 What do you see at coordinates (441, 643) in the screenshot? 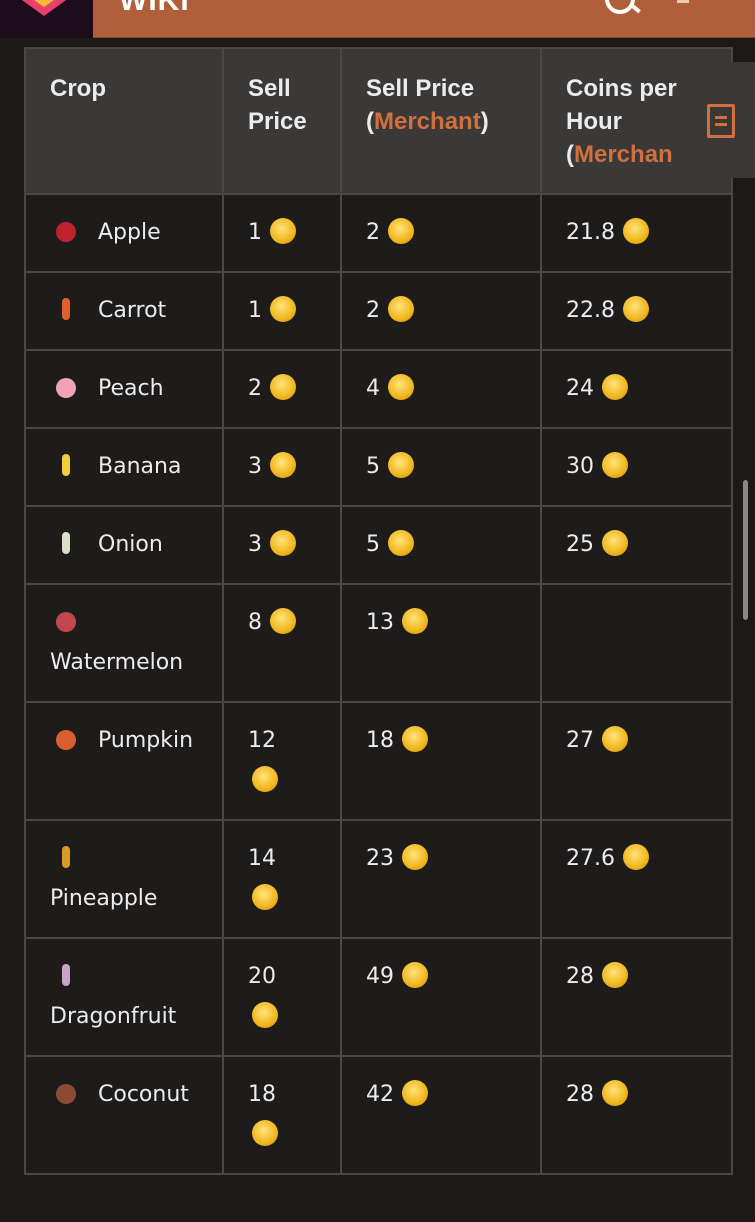
I see `sell-merchant-cell: 13` at bounding box center [441, 643].